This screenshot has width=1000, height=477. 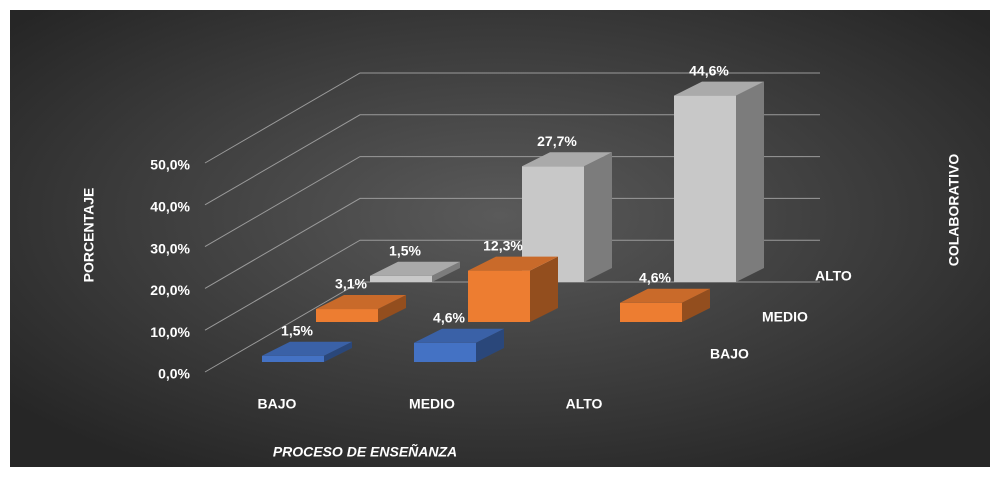 I want to click on y-tick-label: 30,0%, so click(x=170, y=248).